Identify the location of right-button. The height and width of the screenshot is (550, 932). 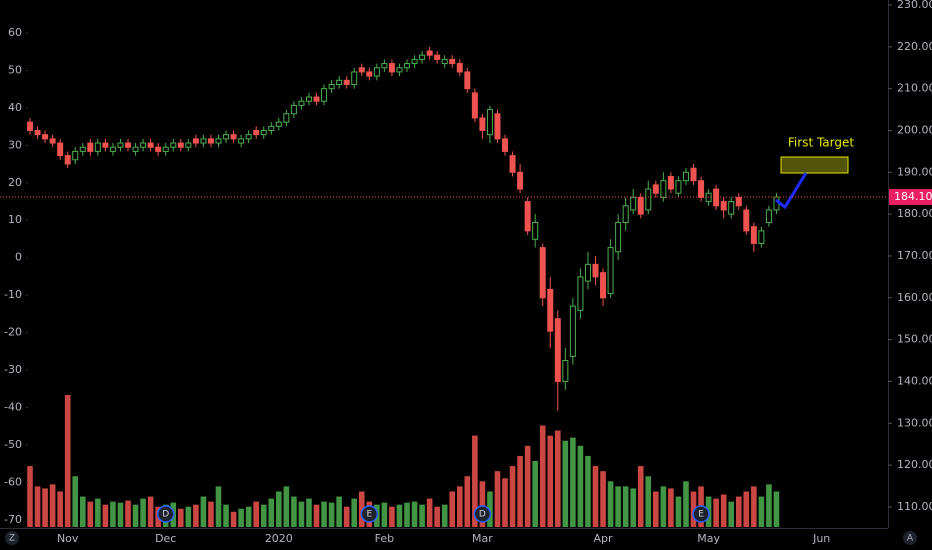
(910, 538).